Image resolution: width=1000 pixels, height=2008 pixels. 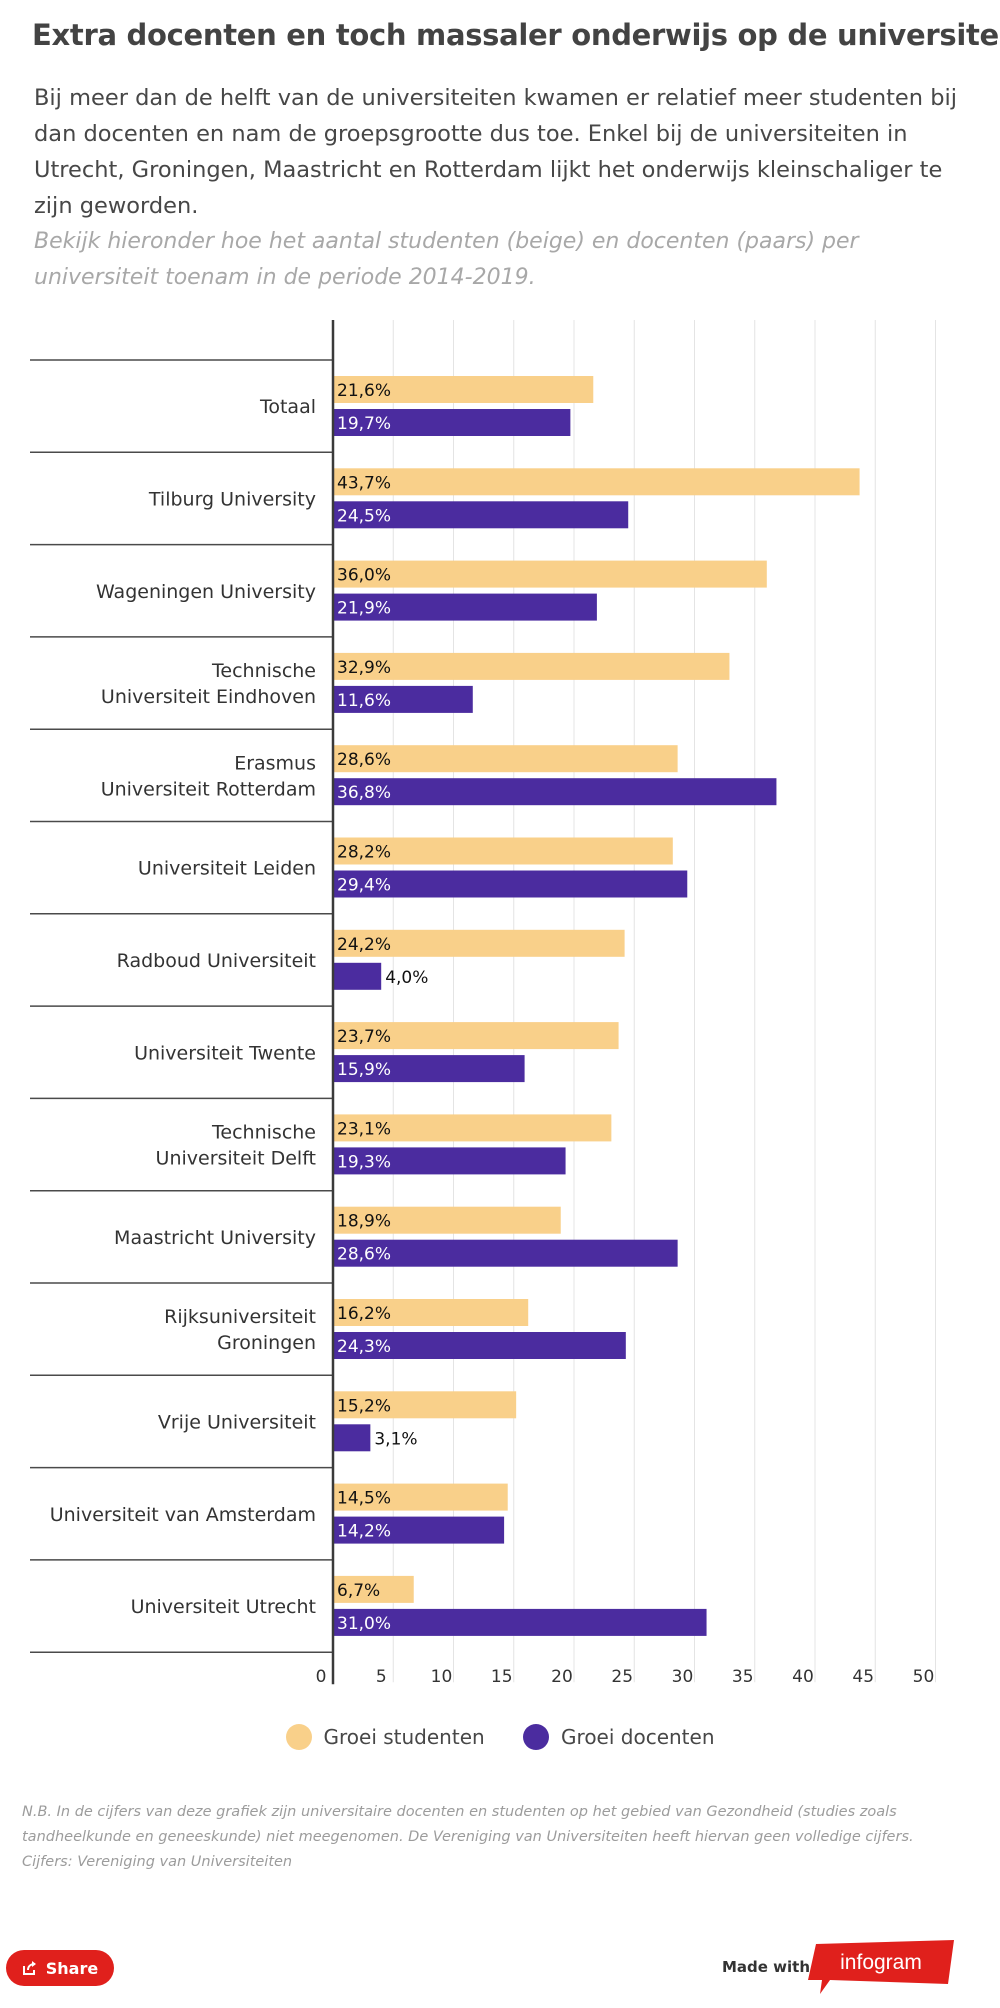 I want to click on value-label-students: 23,1%, so click(x=364, y=1129).